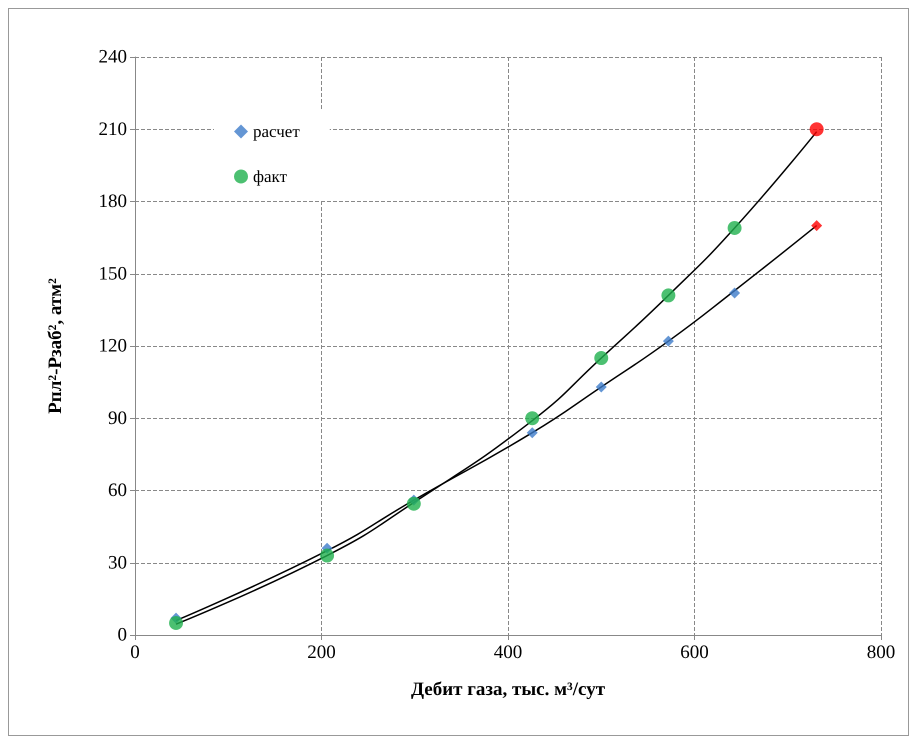 The width and height of the screenshot is (917, 744). I want to click on y-tick-label: 90, so click(117, 418).